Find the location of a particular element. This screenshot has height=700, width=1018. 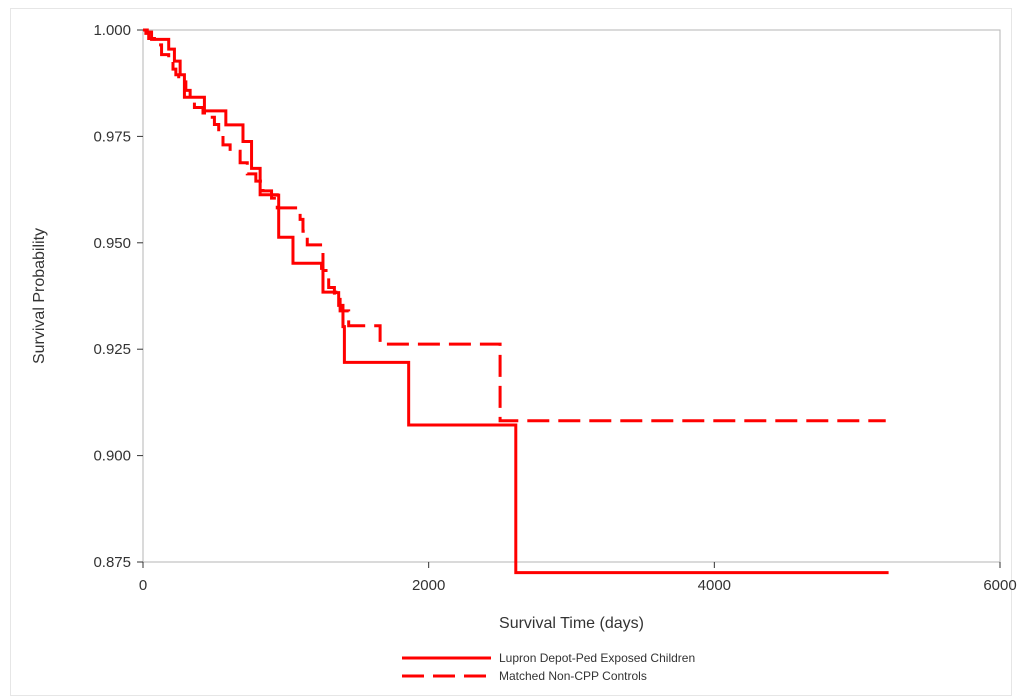

x-tick-label: 0 is located at coordinates (143, 585).